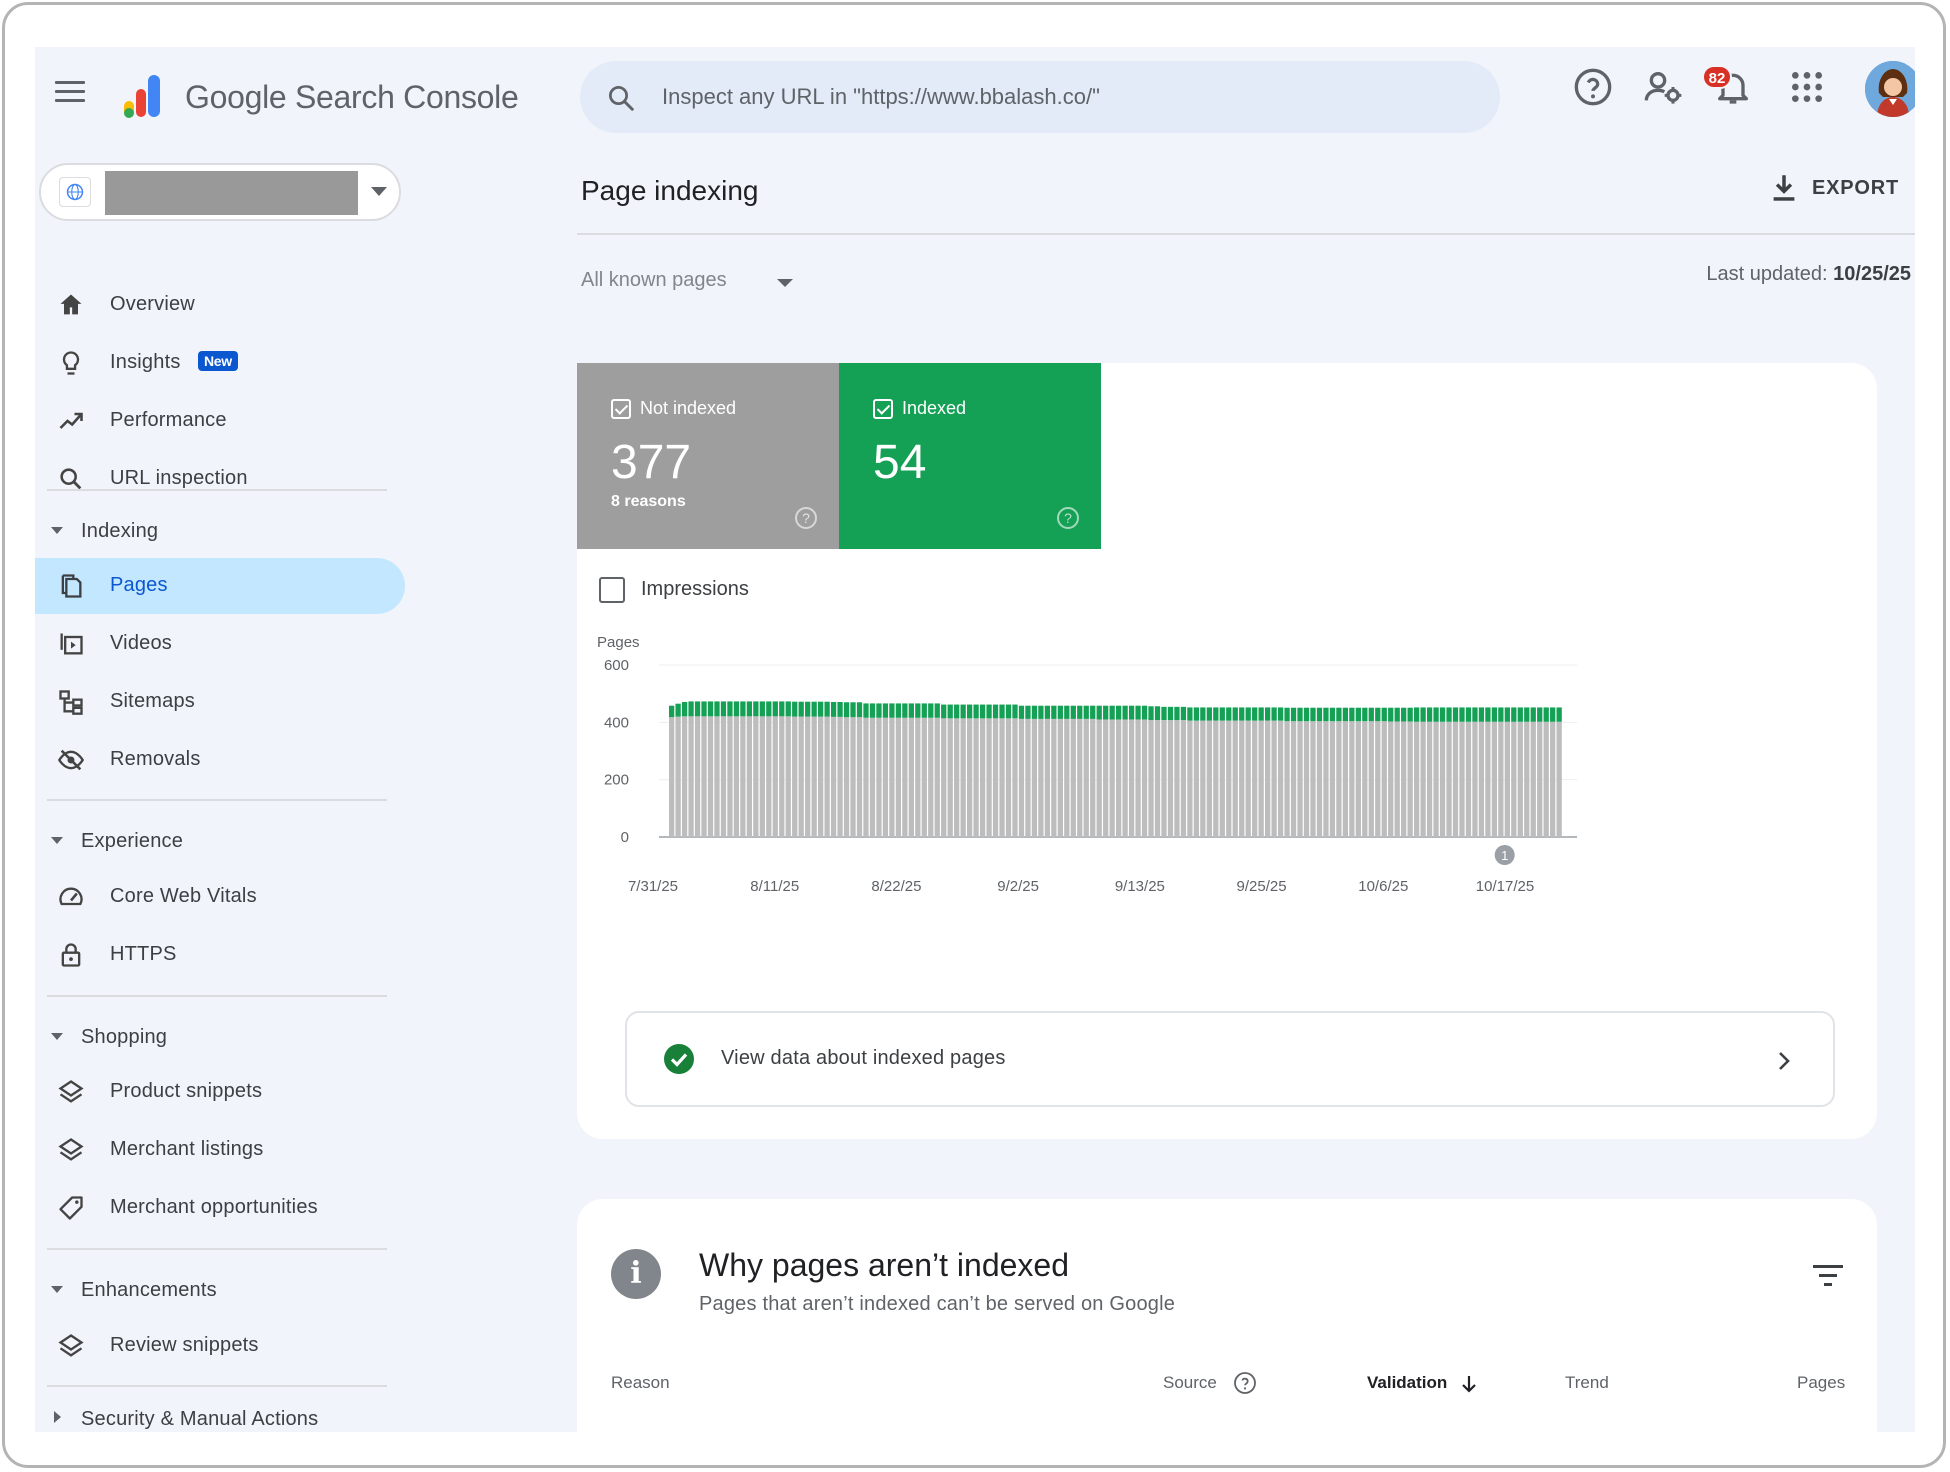 This screenshot has height=1472, width=1950. What do you see at coordinates (220, 1208) in the screenshot?
I see `nav-merchant-opportunities: Merchant opportunities` at bounding box center [220, 1208].